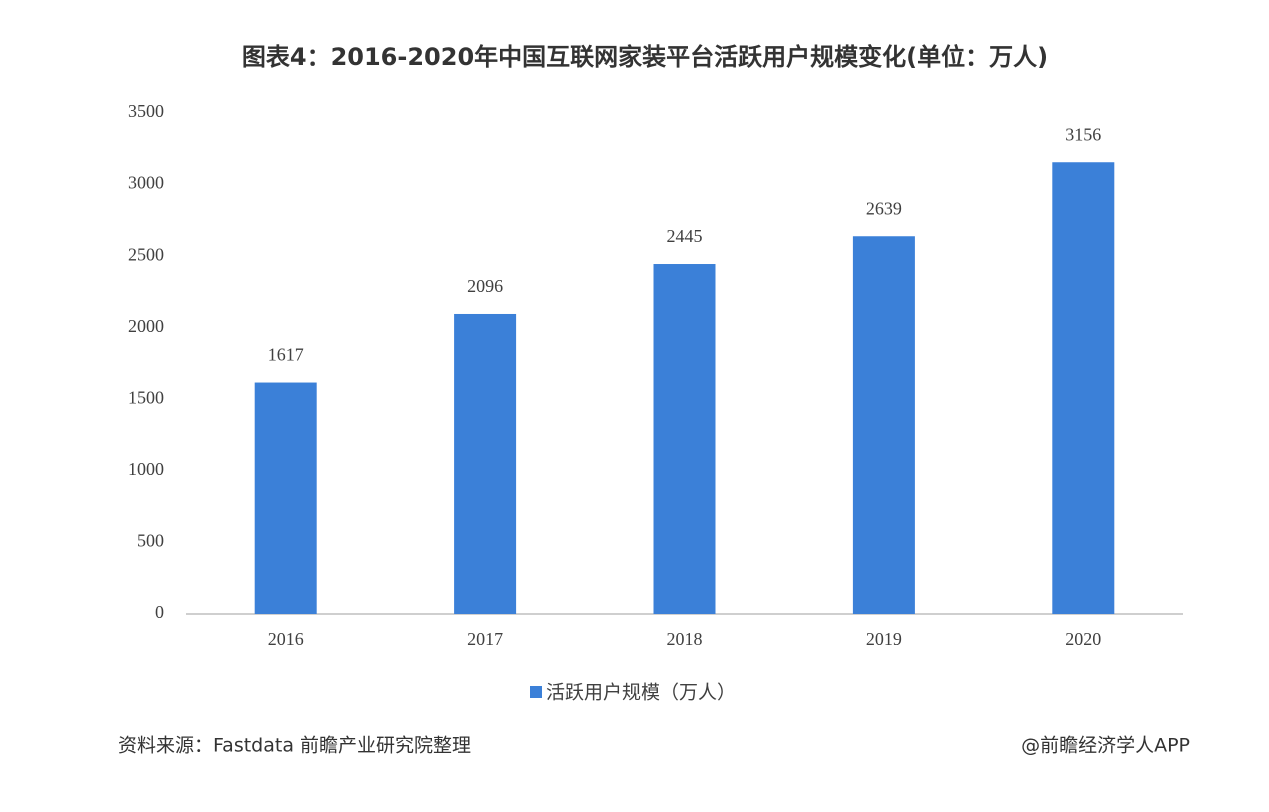 The width and height of the screenshot is (1269, 812). Describe the element at coordinates (146, 397) in the screenshot. I see `y-tick-label: 1500` at that location.